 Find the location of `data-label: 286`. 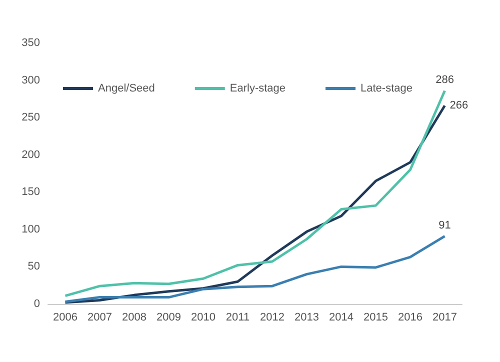

data-label: 286 is located at coordinates (445, 80).